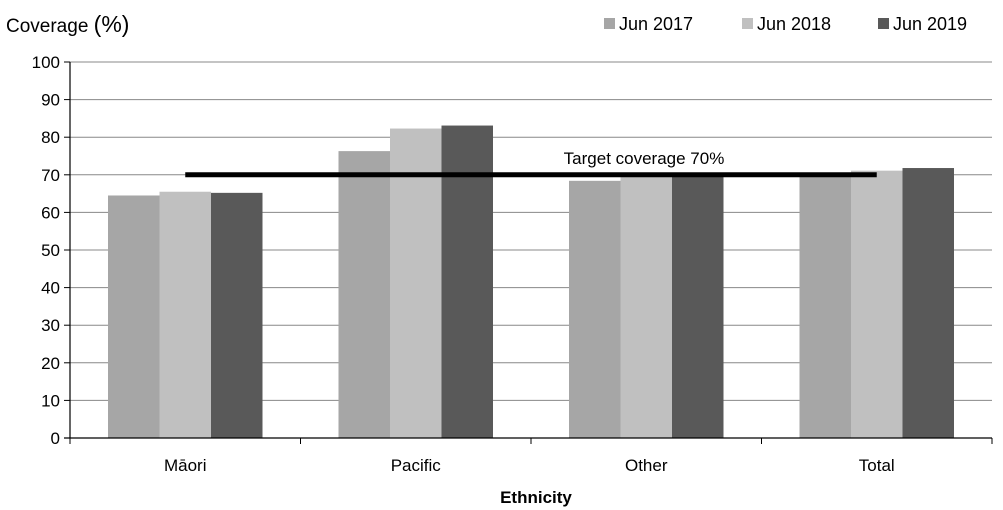 Image resolution: width=1003 pixels, height=510 pixels. What do you see at coordinates (609, 23) in the screenshot?
I see `legend-swatch-jun-2017` at bounding box center [609, 23].